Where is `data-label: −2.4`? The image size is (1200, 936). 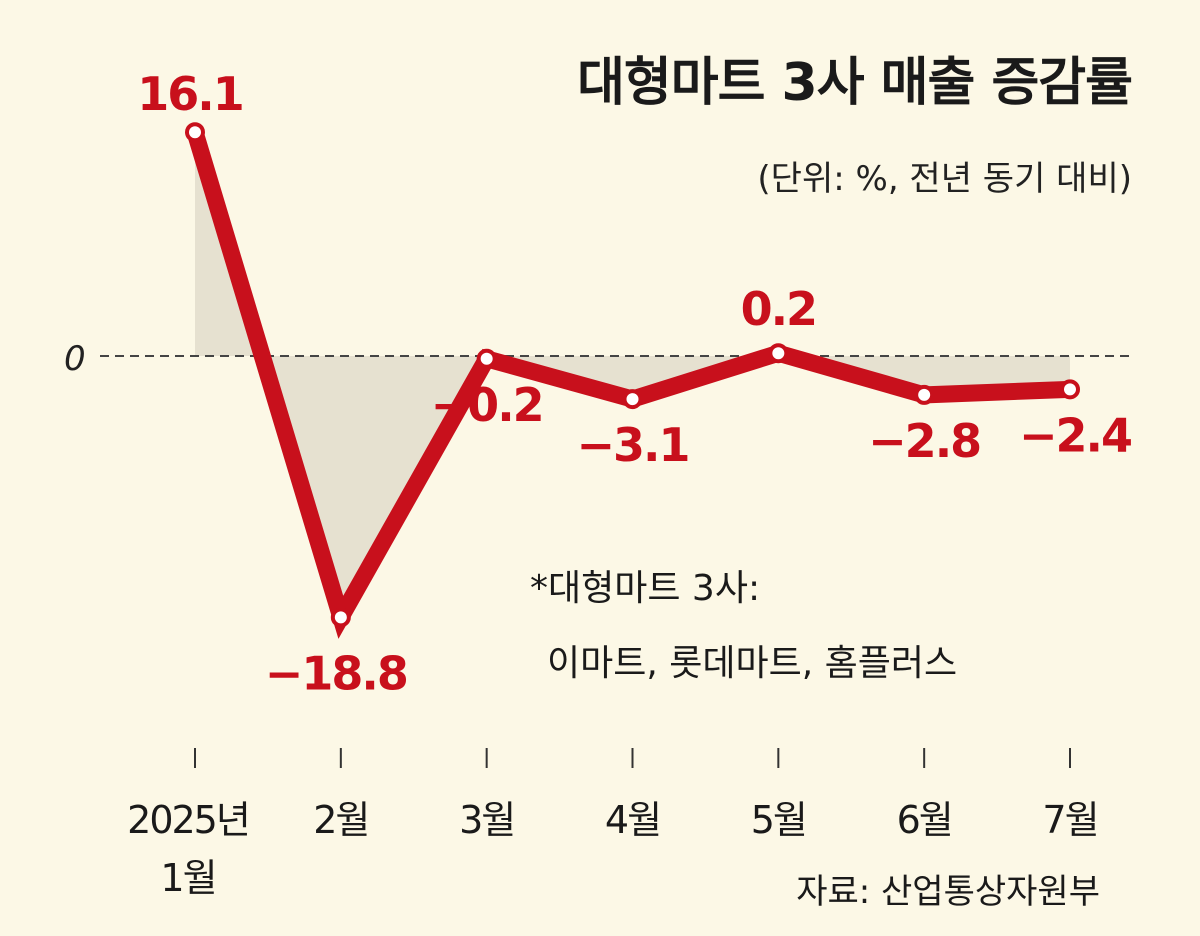
data-label: −2.4 is located at coordinates (1075, 435).